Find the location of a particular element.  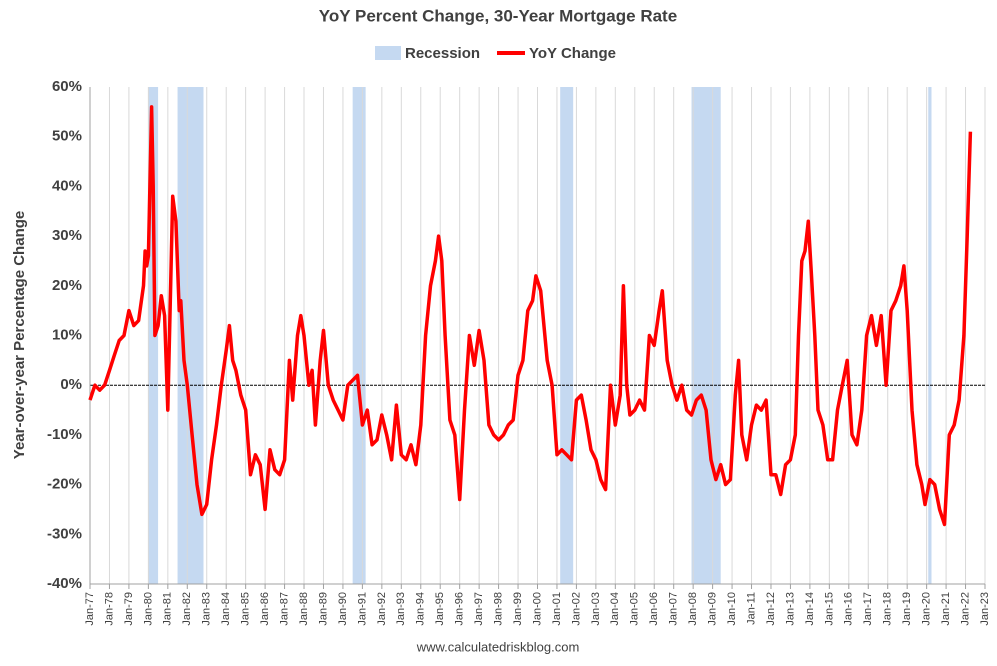

source: www.calculatedriskblog.com is located at coordinates (498, 646).